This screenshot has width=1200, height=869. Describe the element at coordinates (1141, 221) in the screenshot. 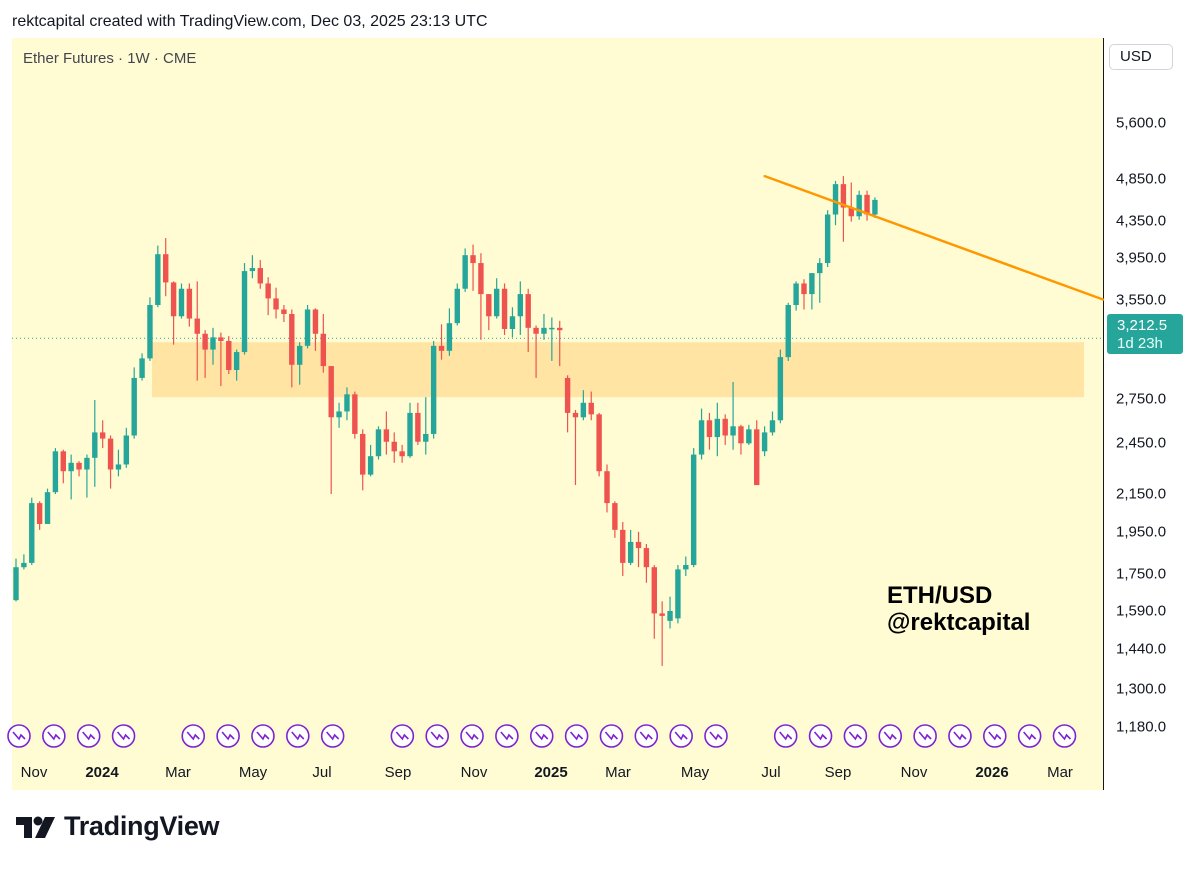

I see `price-tick: 4,350.0` at that location.